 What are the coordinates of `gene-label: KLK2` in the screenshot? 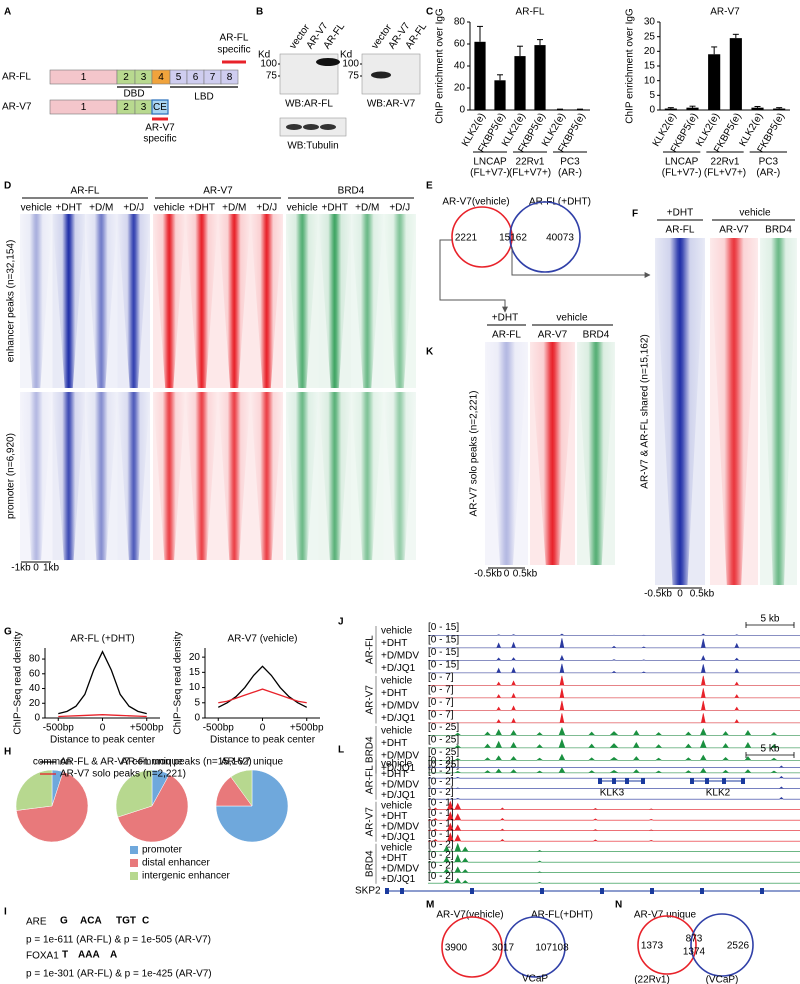 It's located at (718, 793).